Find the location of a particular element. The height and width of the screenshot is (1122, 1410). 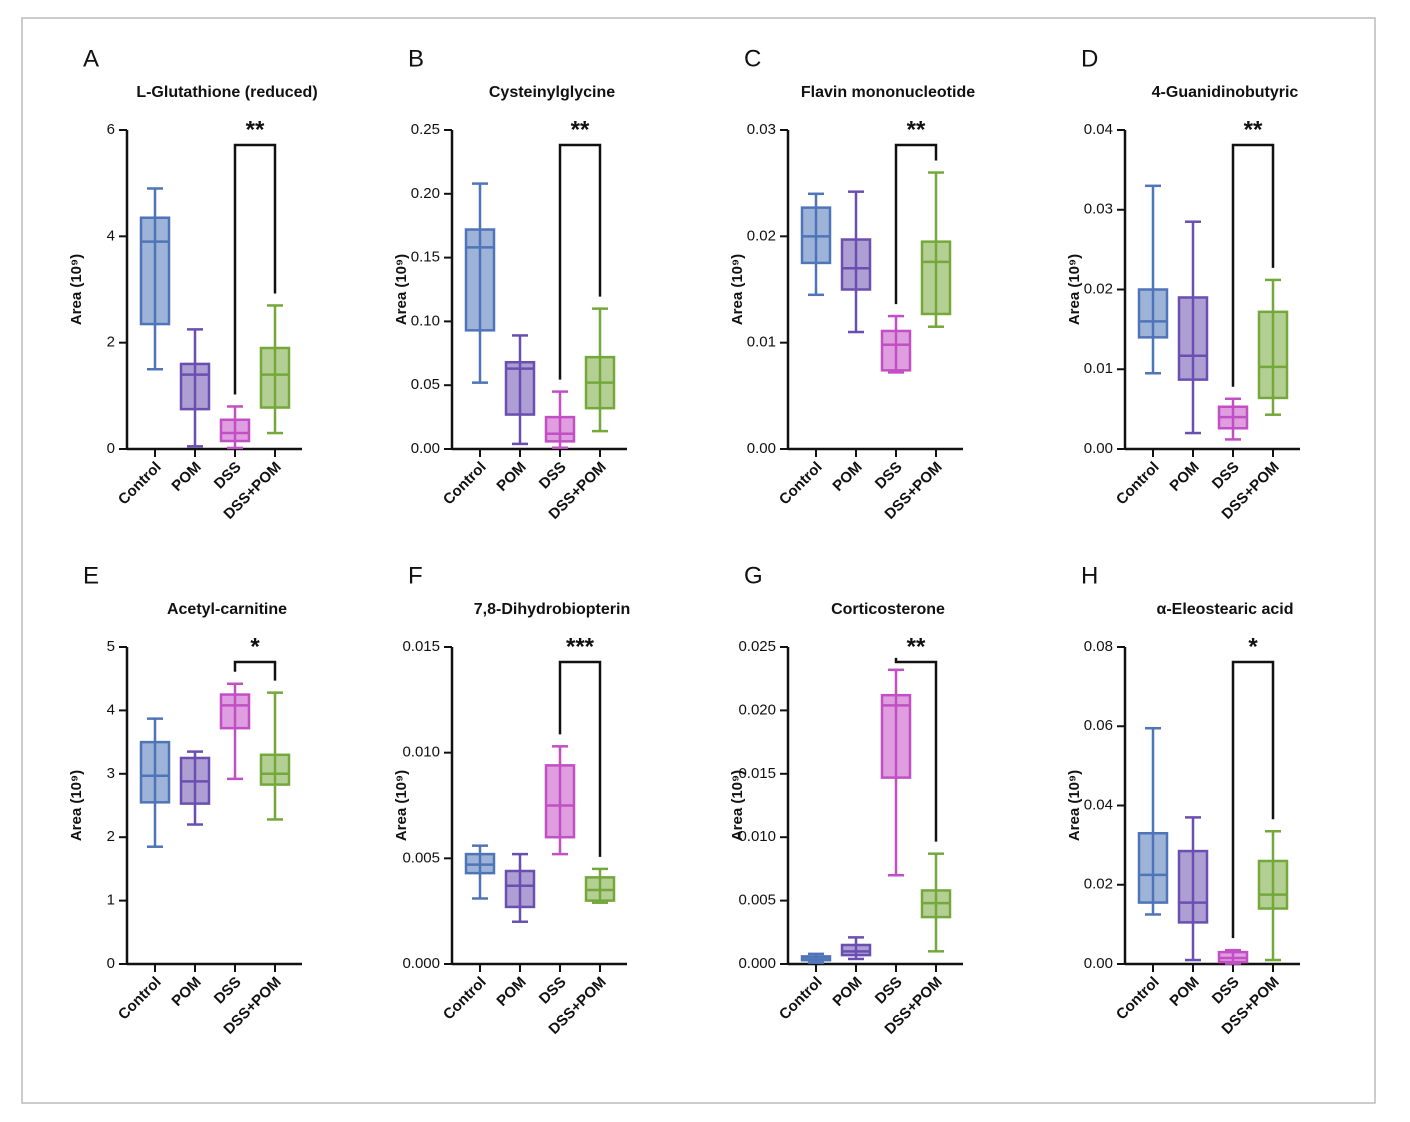

y-tick-label: 1 is located at coordinates (111, 900).